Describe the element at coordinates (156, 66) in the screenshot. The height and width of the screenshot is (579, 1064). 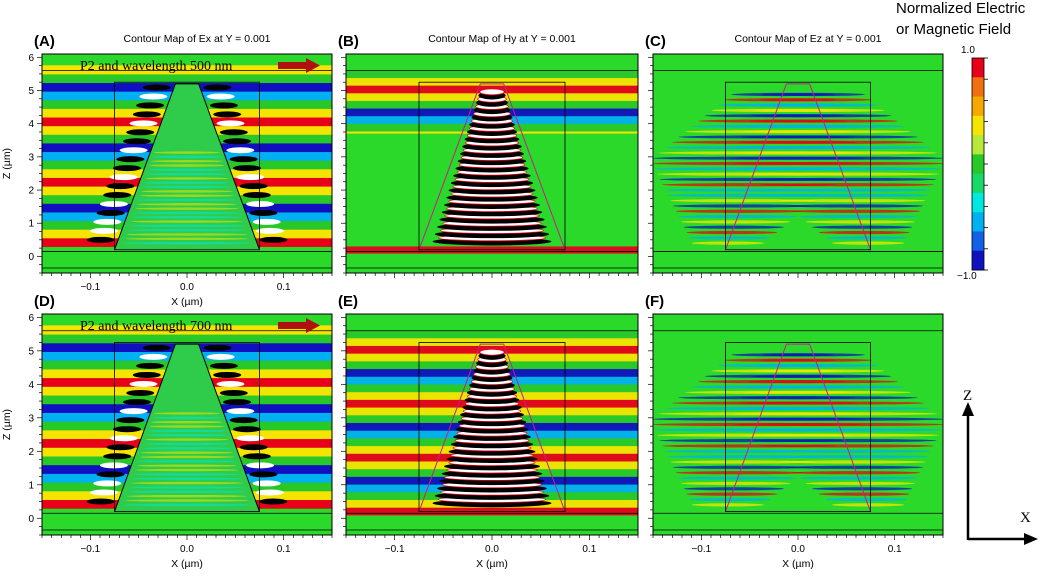
I see `panel-annotation: P2 and wavelength 500 nm` at that location.